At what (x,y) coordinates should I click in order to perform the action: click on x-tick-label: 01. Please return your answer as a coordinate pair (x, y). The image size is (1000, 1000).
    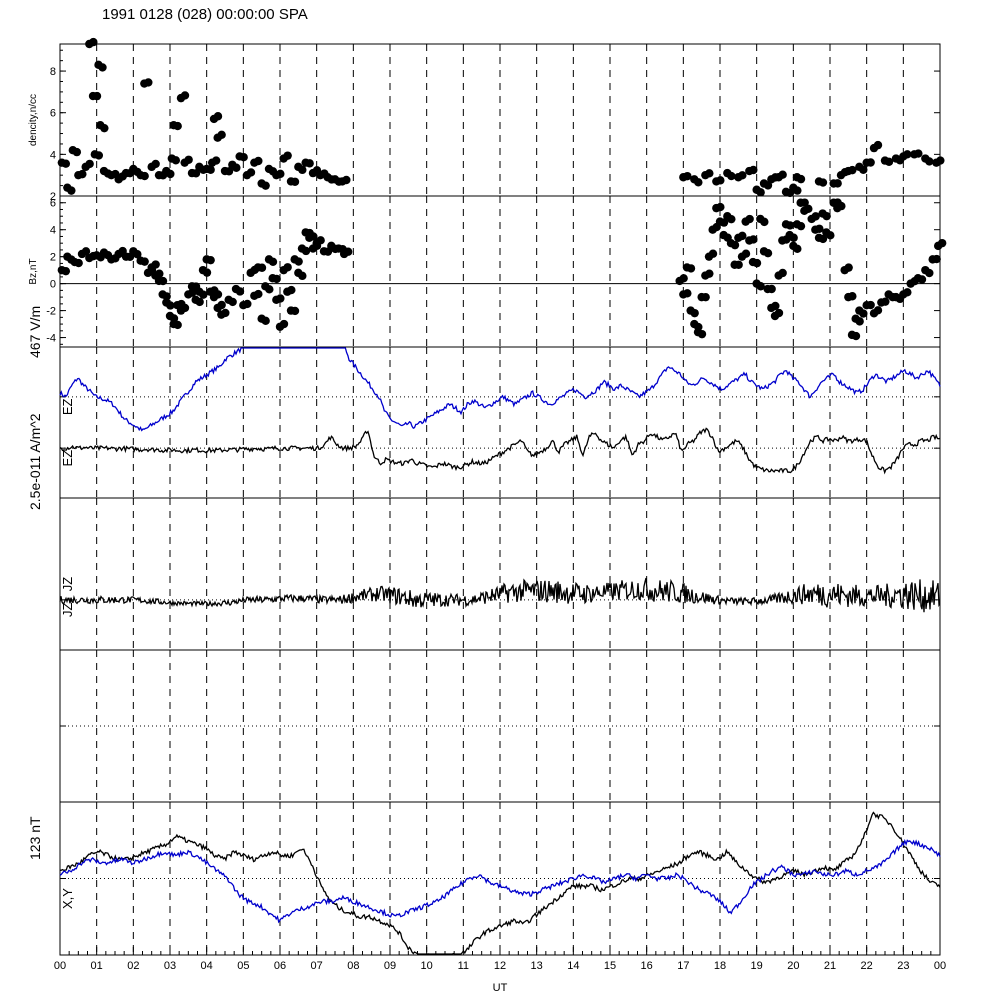
    Looking at the image, I should click on (97, 966).